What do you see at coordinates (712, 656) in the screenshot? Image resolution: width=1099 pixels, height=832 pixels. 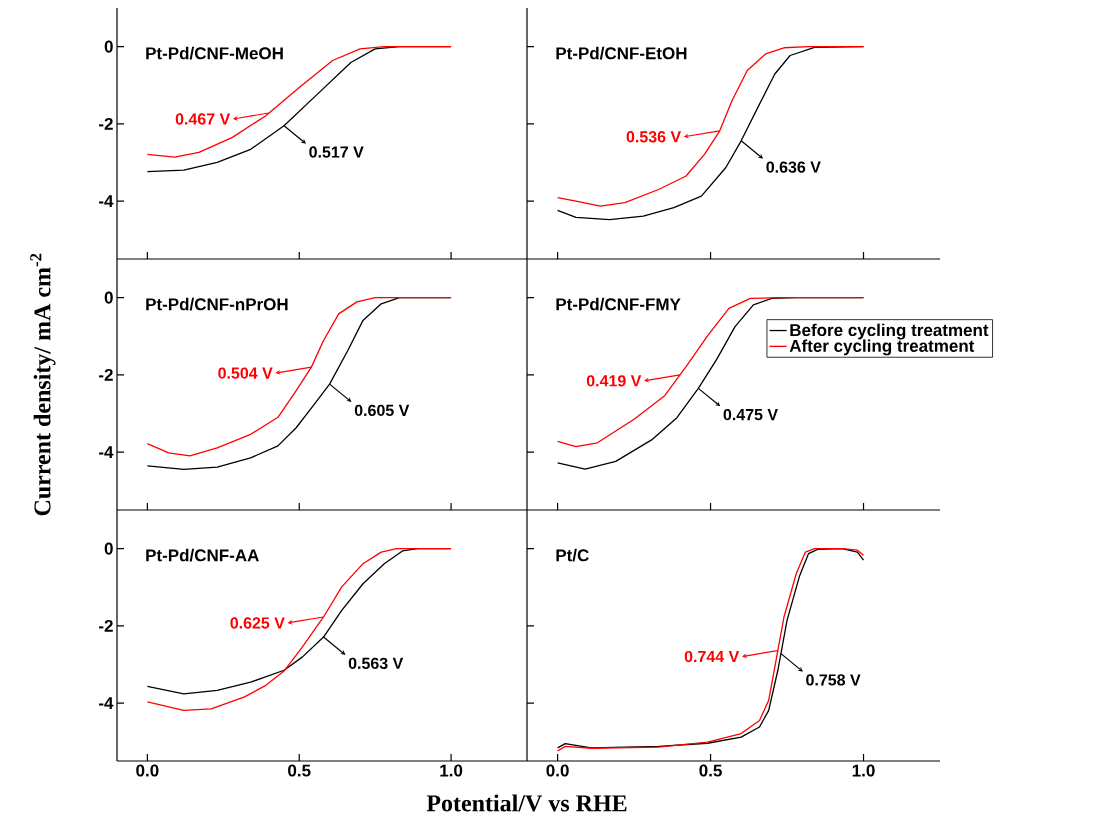 I see `annotation: 0.744 V` at bounding box center [712, 656].